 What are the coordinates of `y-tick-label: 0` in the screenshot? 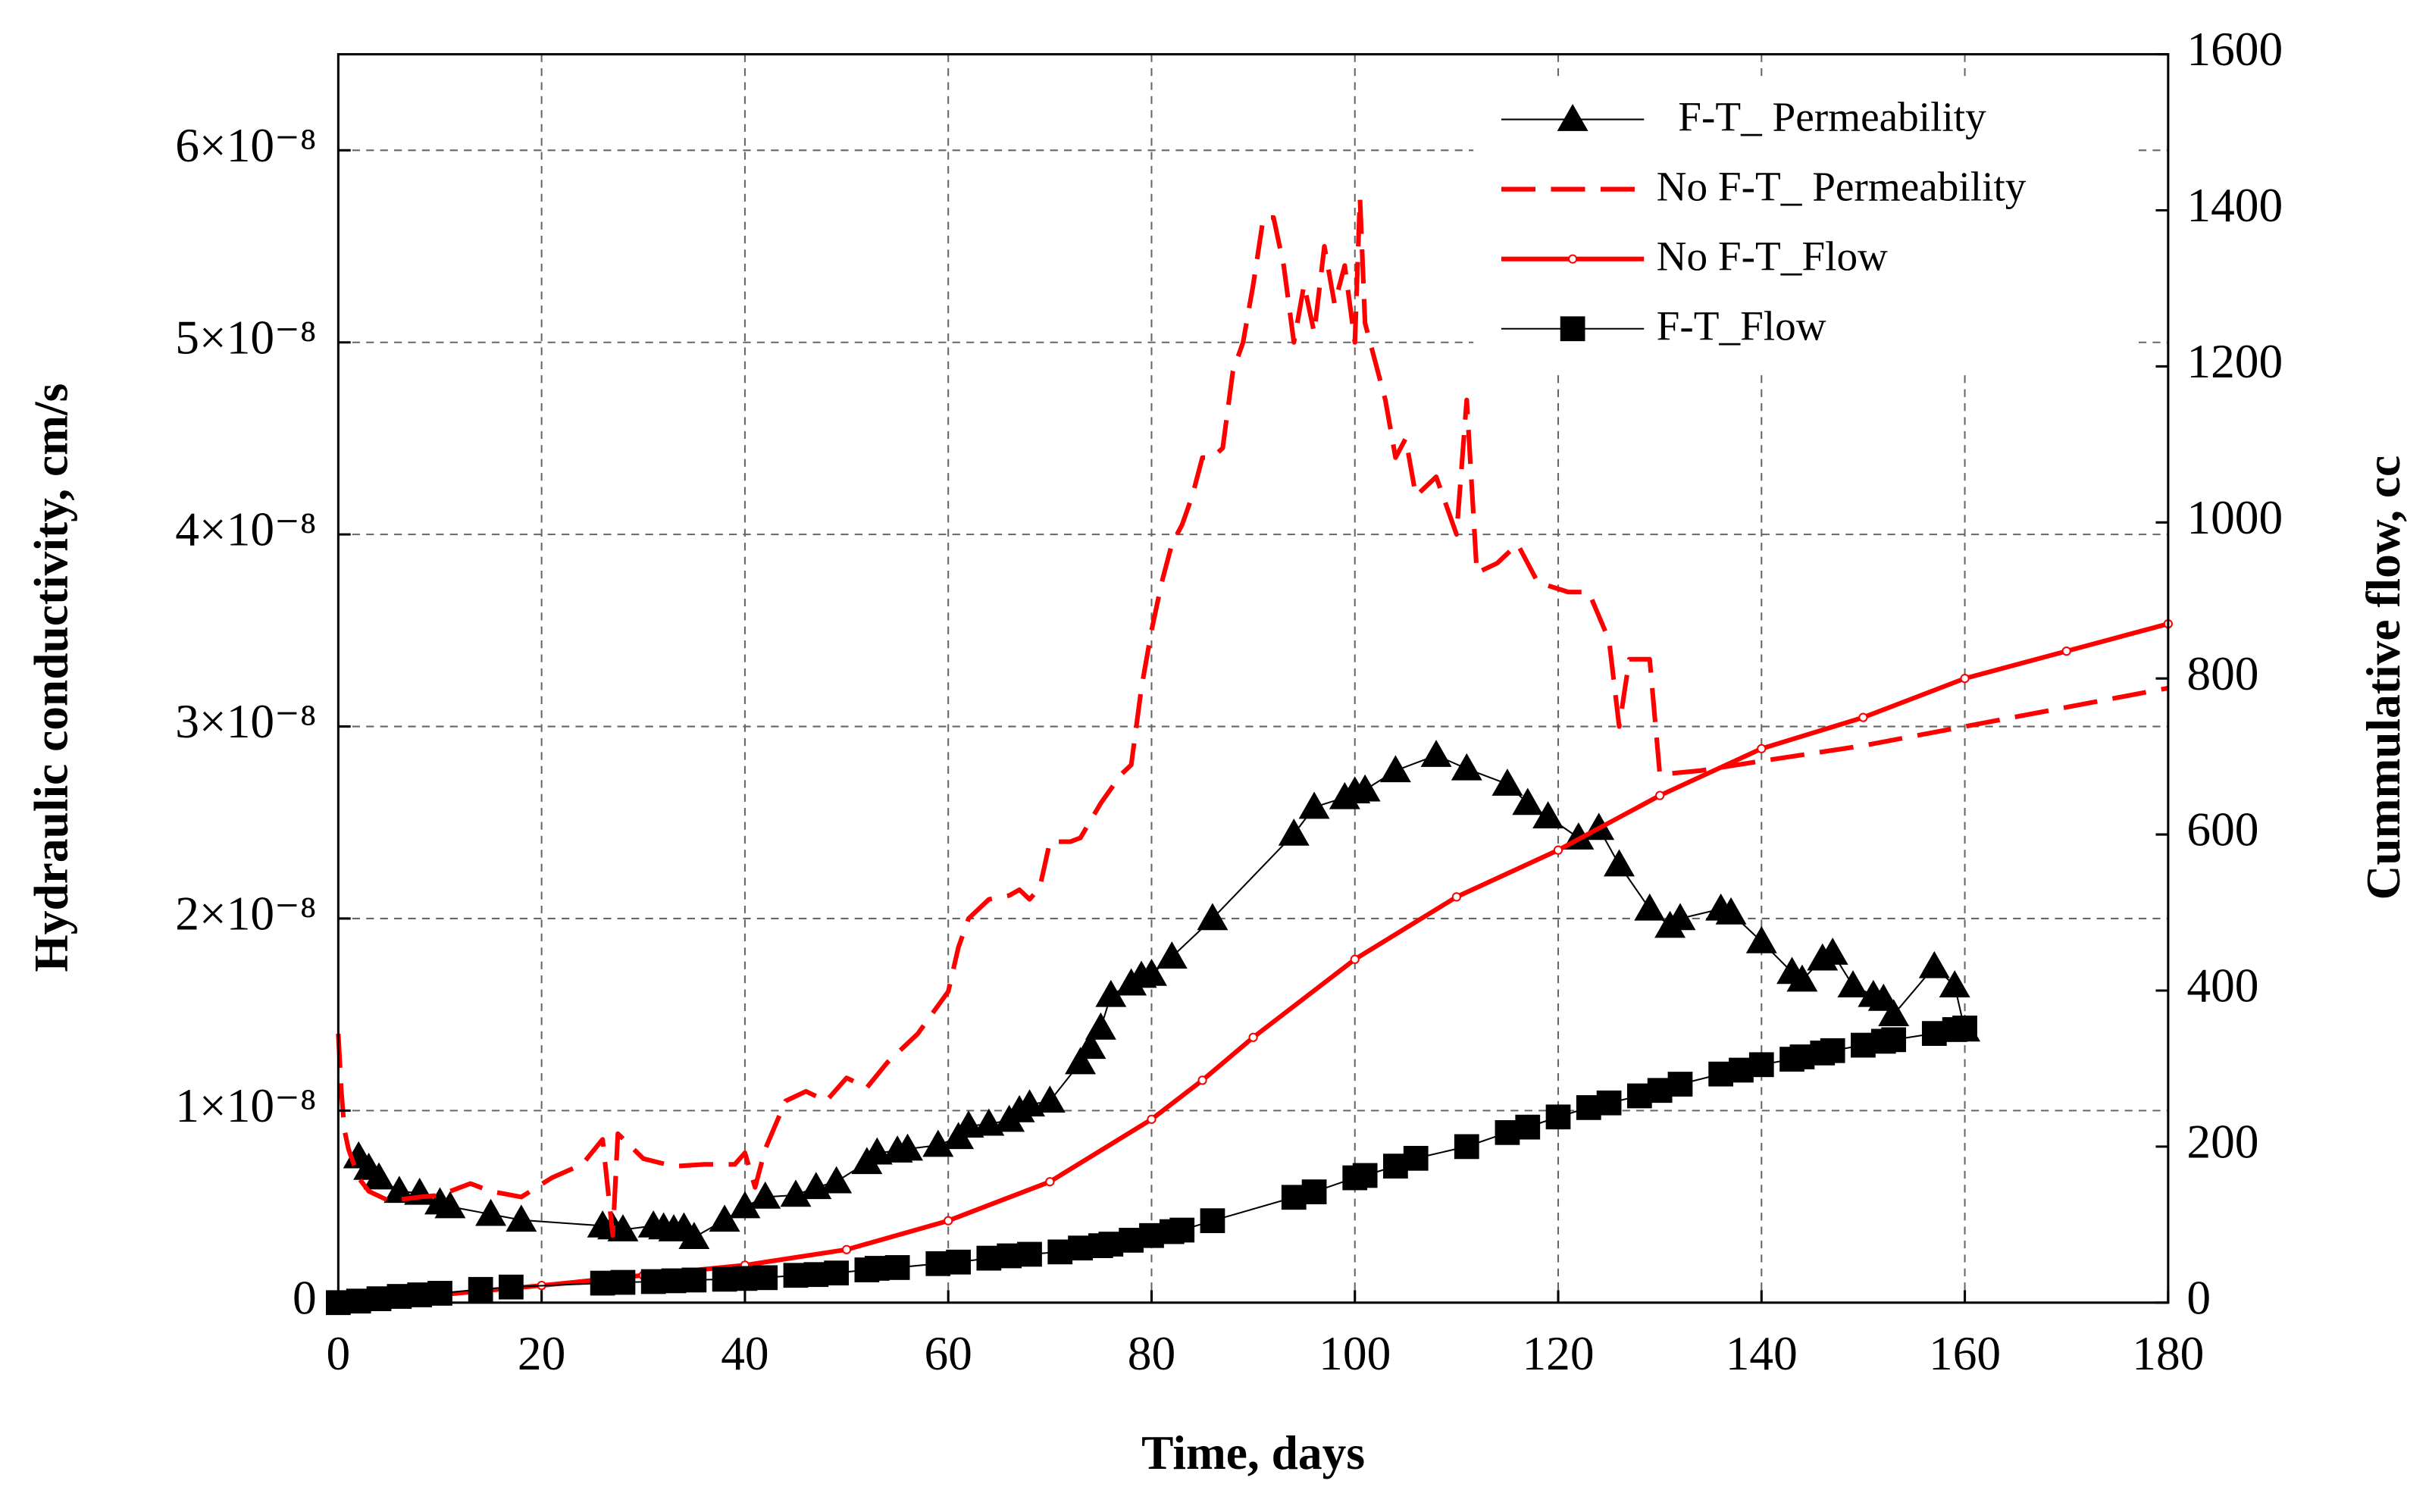 It's located at (305, 1297).